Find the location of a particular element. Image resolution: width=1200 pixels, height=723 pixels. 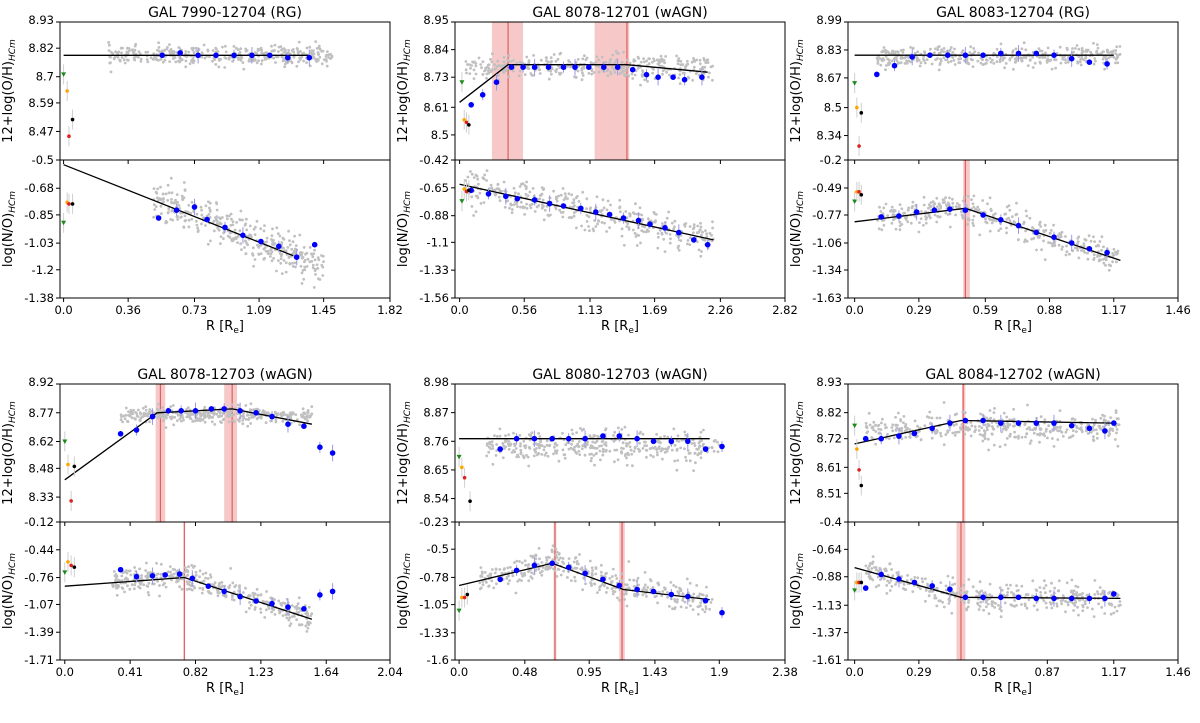

piecewise-fit-line is located at coordinates (984, 432).